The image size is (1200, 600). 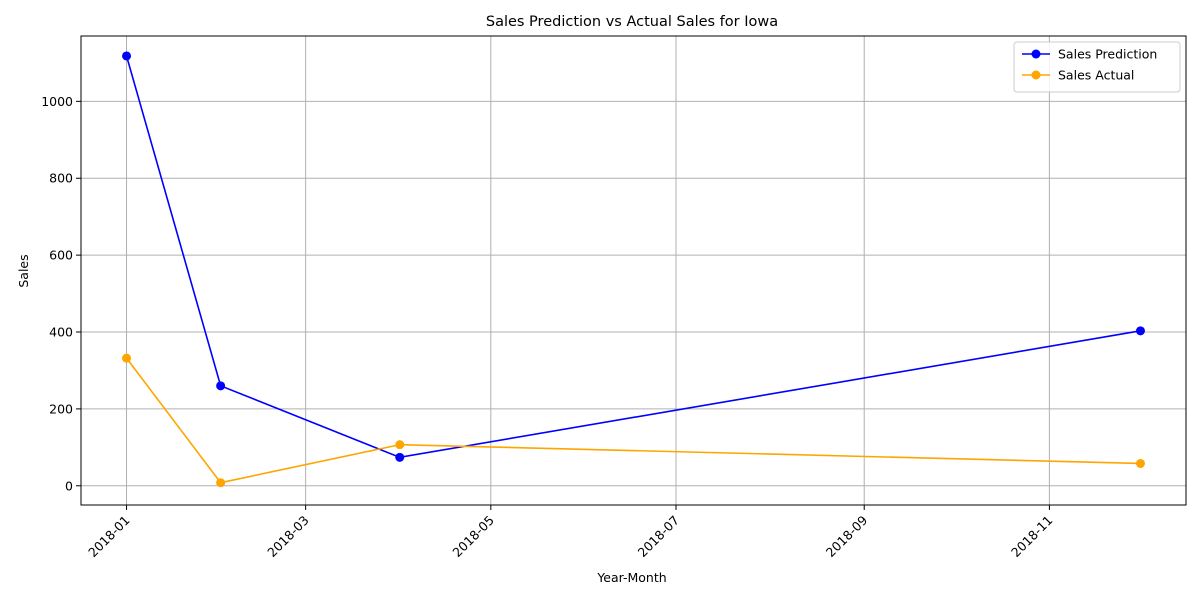 I want to click on y-tick-label: 800, so click(x=61, y=178).